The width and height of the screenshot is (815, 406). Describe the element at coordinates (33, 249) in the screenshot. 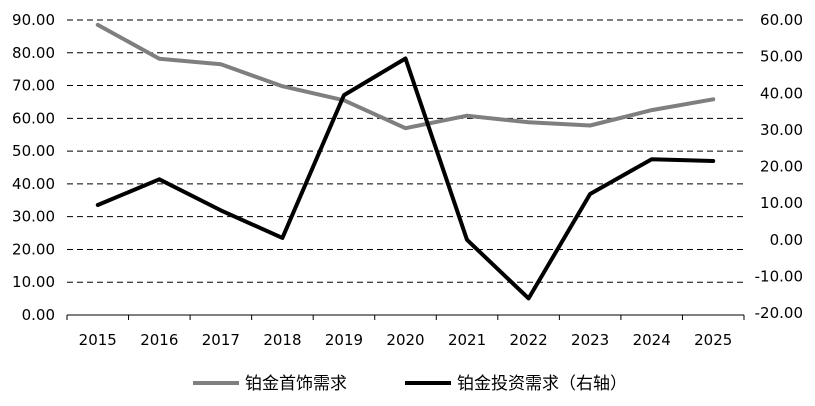

I see `y-left-tick-label: 20.00` at that location.